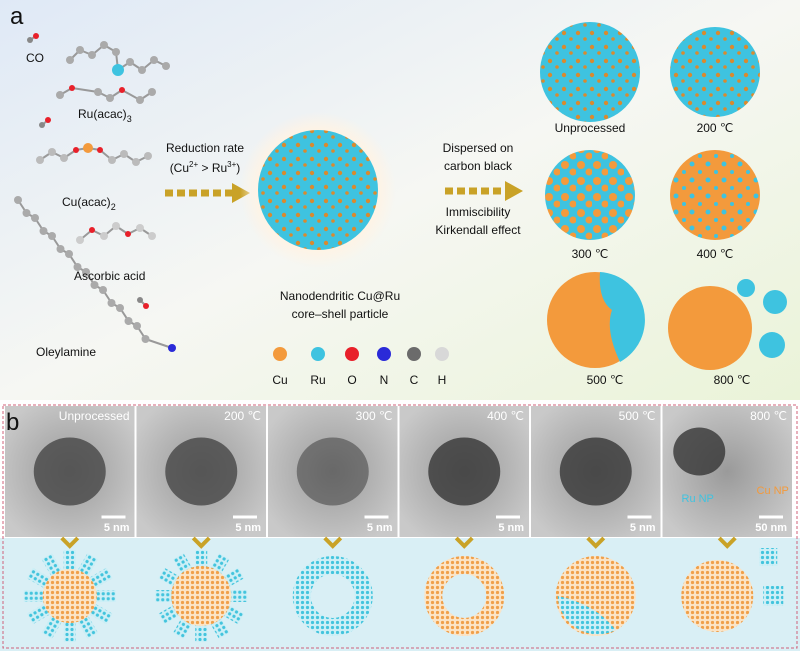 The width and height of the screenshot is (800, 651). I want to click on tem-label: 800 ℃, so click(768, 416).